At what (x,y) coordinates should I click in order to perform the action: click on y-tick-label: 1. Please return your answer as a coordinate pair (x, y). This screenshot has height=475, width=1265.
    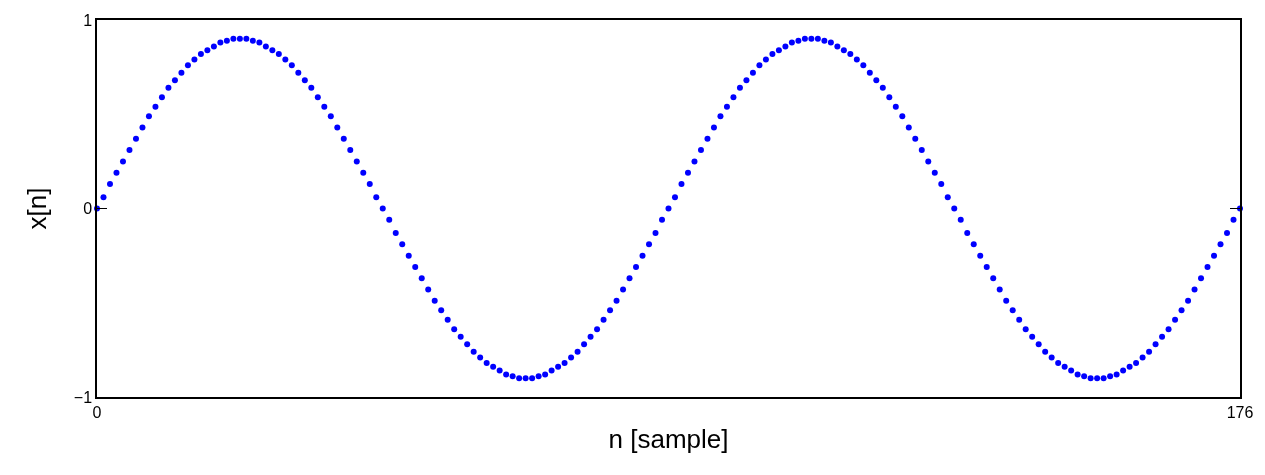
    Looking at the image, I should click on (88, 20).